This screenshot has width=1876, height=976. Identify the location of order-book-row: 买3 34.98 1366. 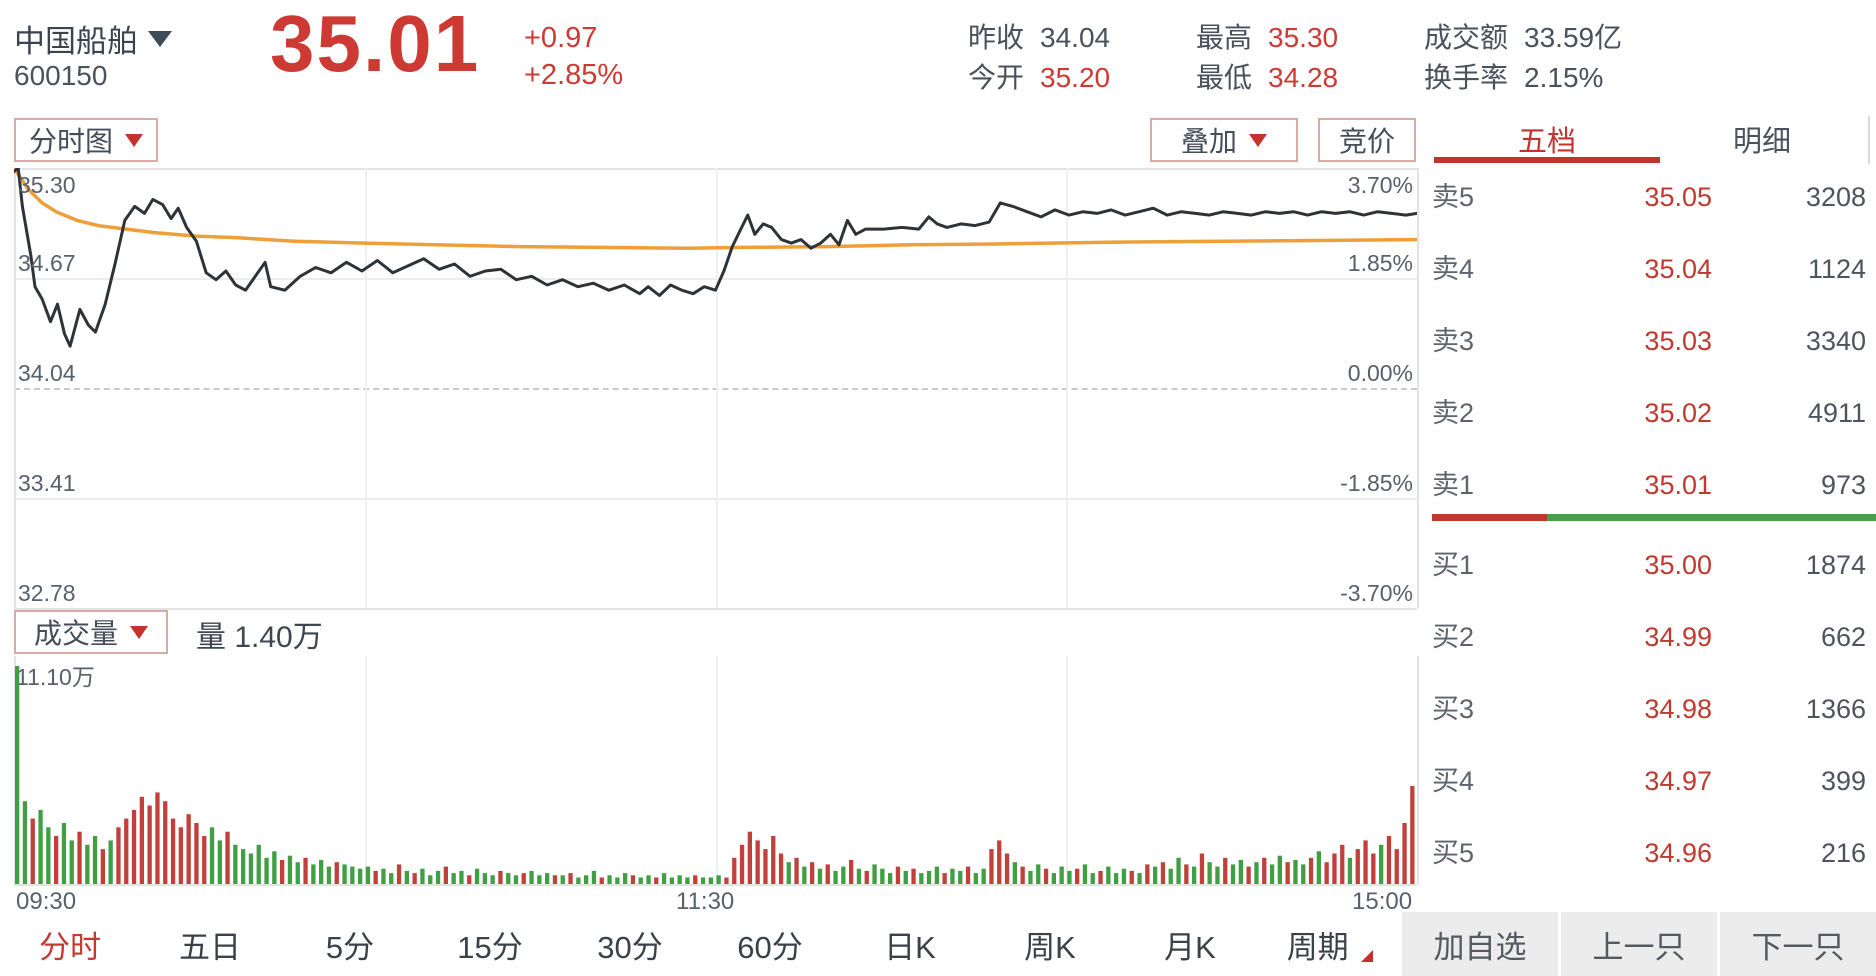
(1649, 709).